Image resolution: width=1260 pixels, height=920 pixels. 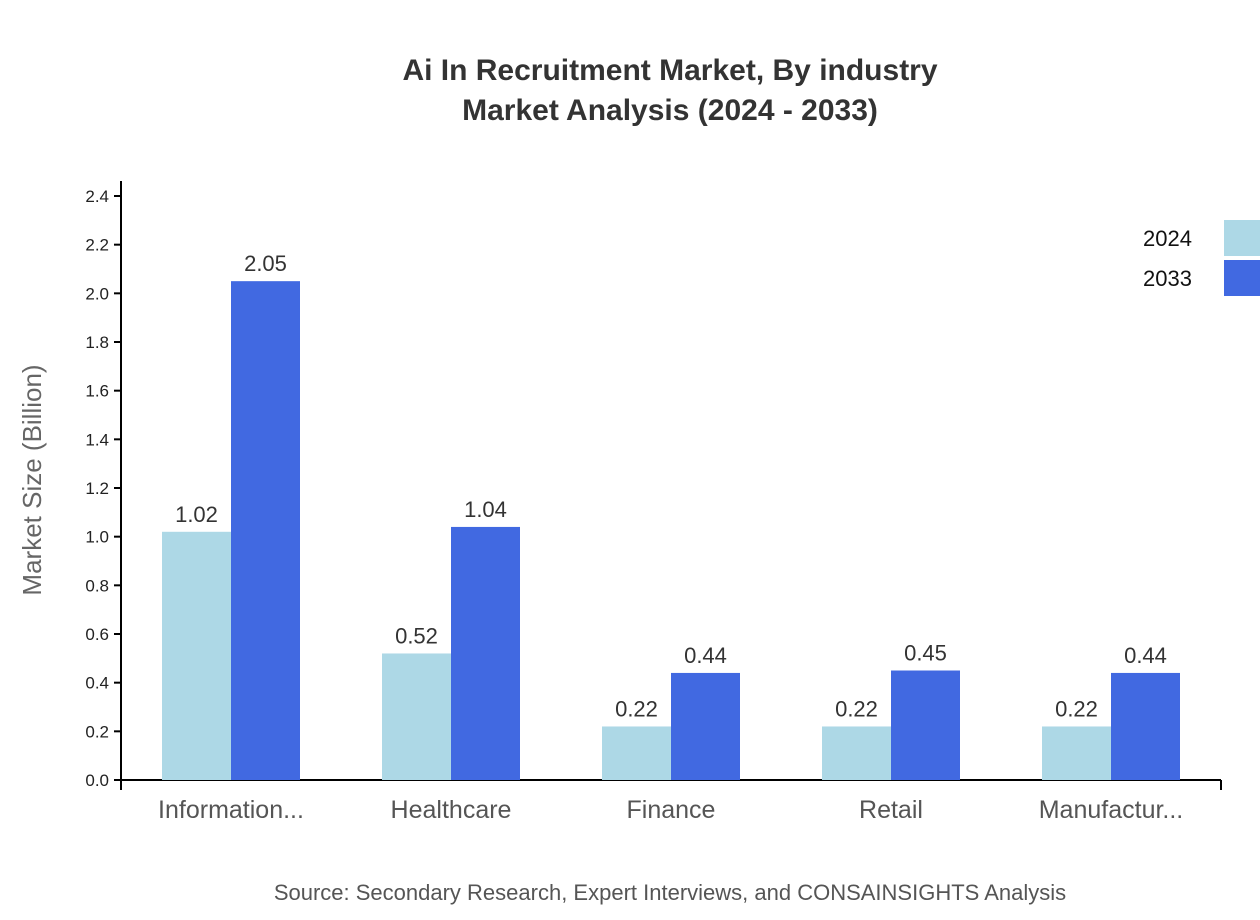 I want to click on y-tick-label: 1.0, so click(x=97, y=537).